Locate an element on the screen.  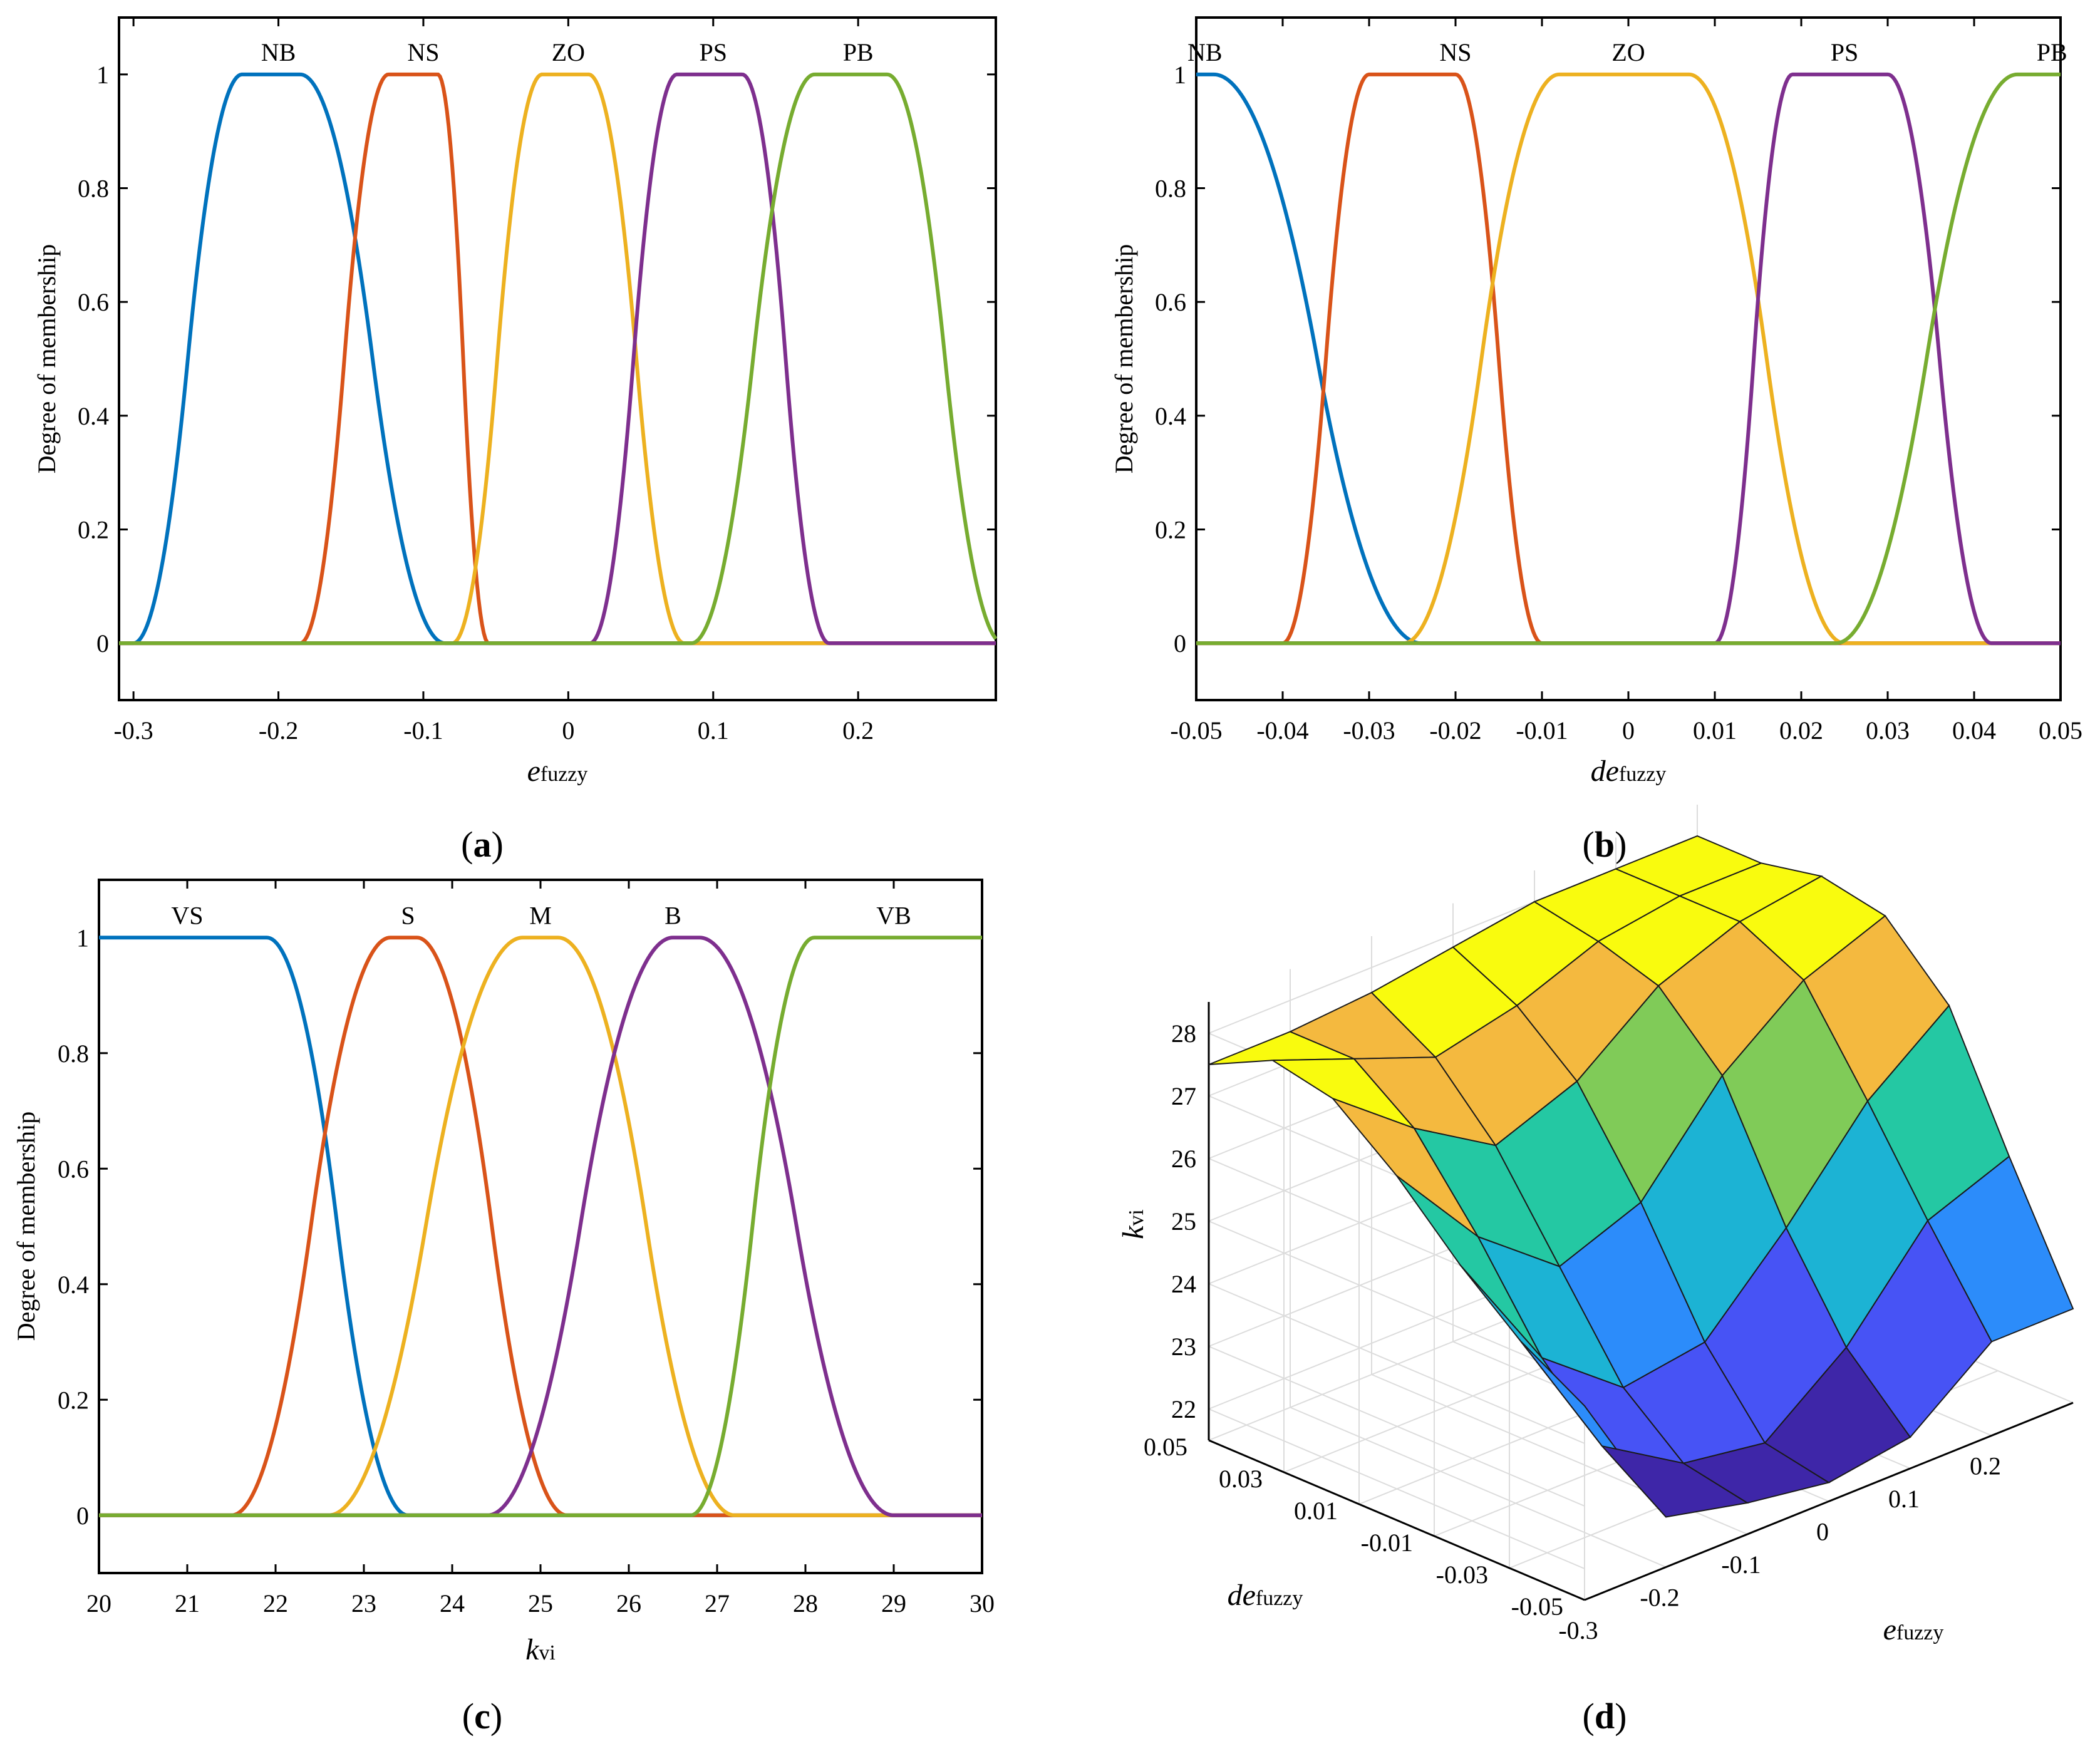
panel-d-xtick-label: 0.2 is located at coordinates (1985, 1466).